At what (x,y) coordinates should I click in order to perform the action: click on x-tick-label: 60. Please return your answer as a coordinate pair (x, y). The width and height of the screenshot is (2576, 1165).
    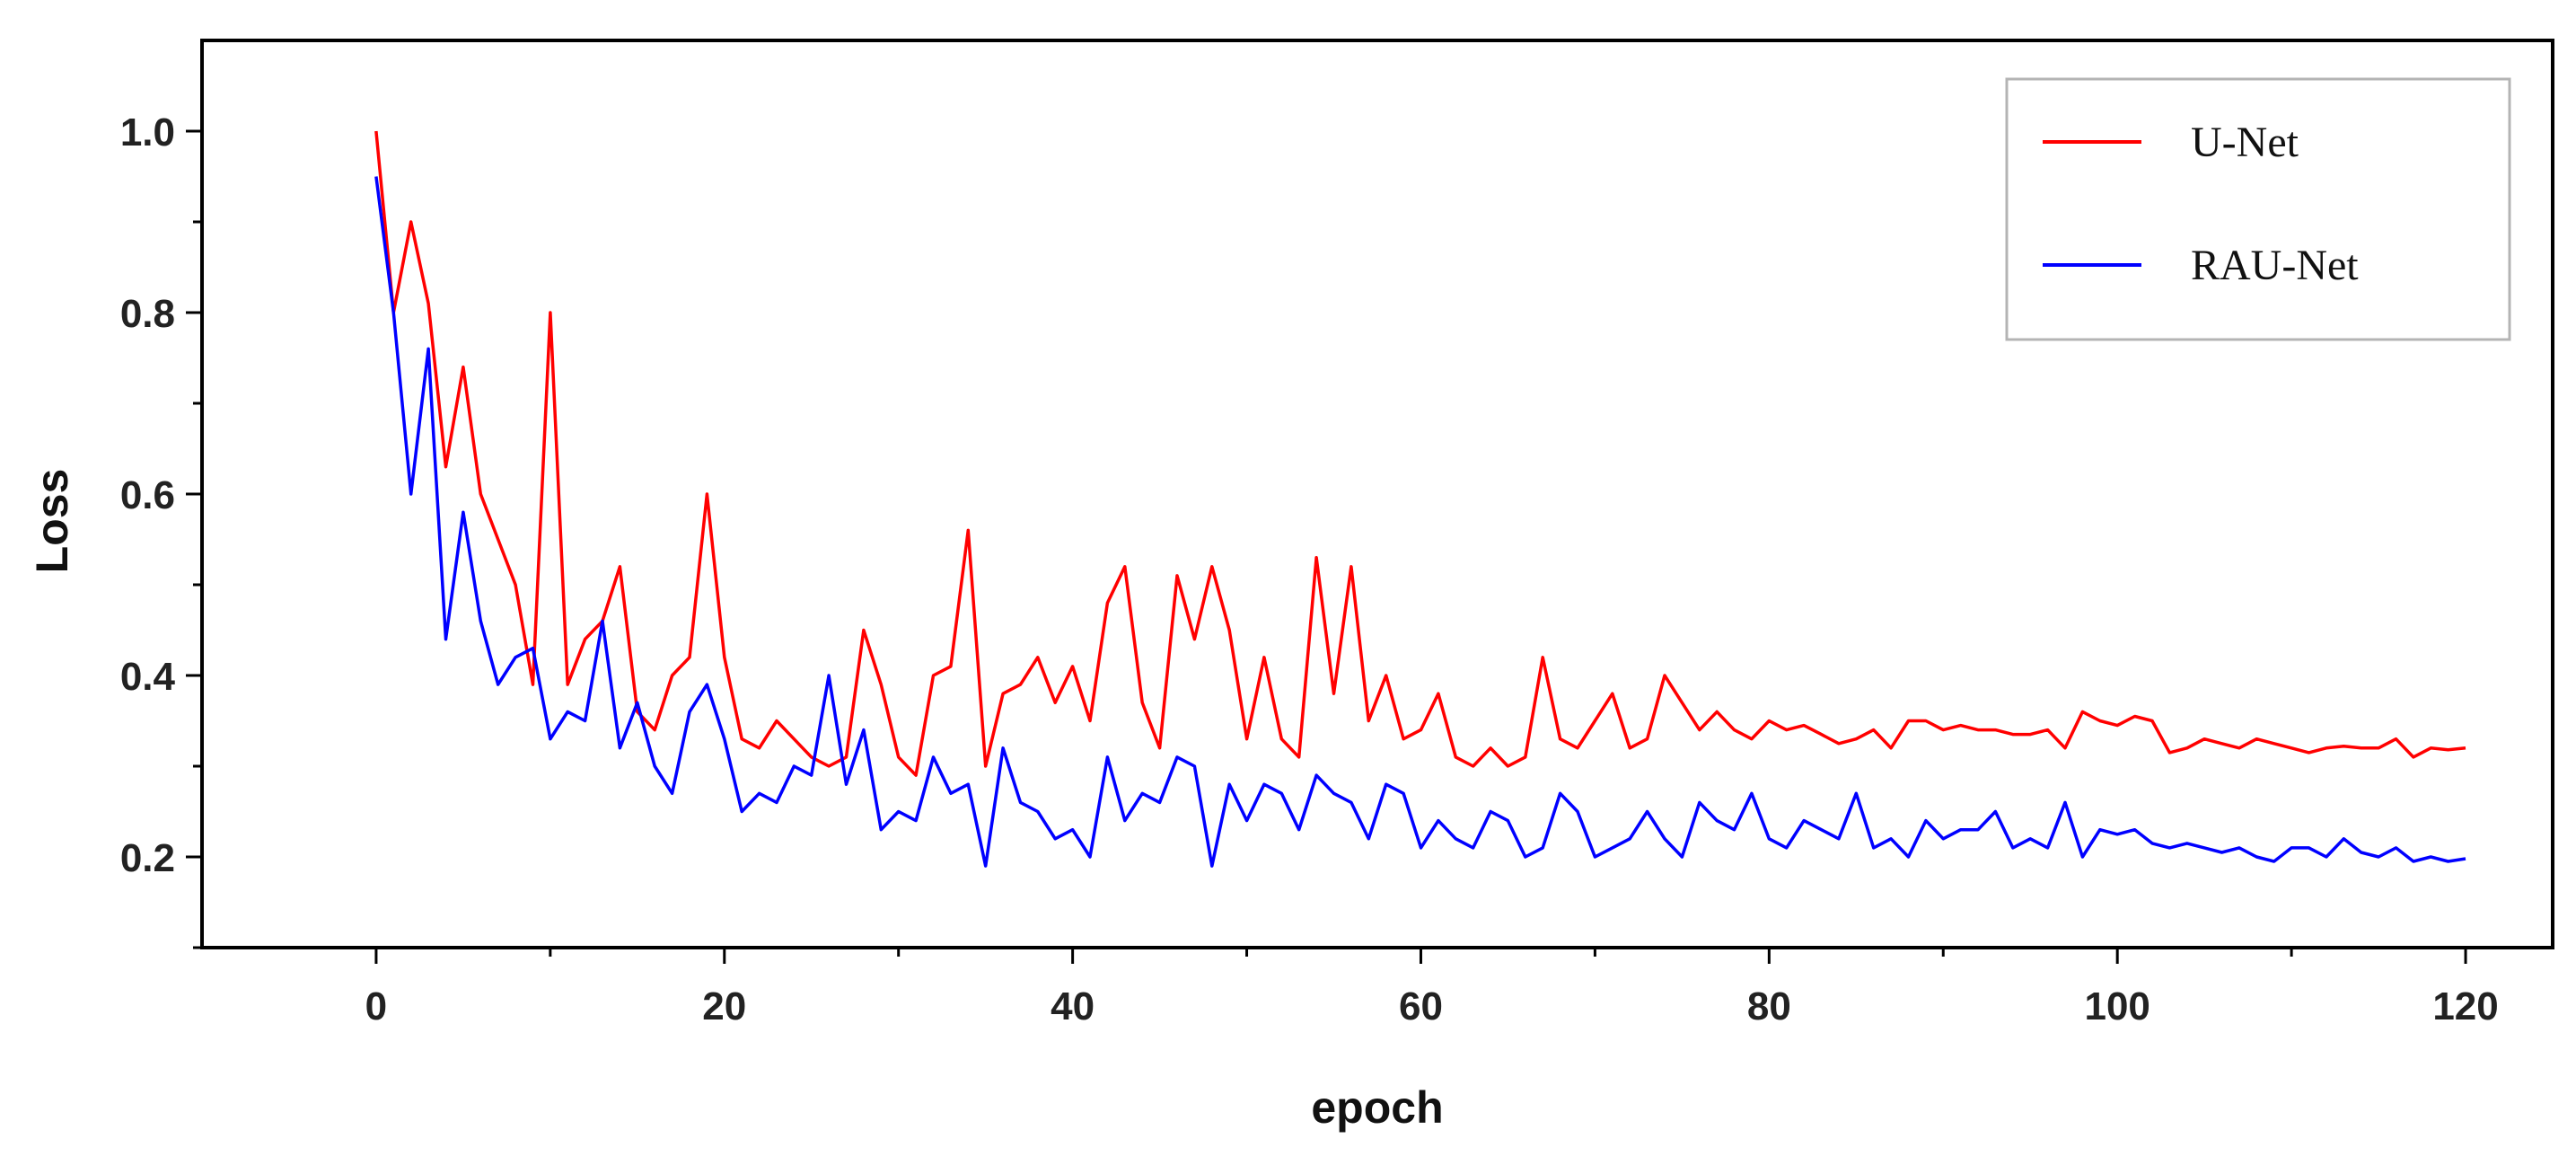
    Looking at the image, I should click on (1421, 1006).